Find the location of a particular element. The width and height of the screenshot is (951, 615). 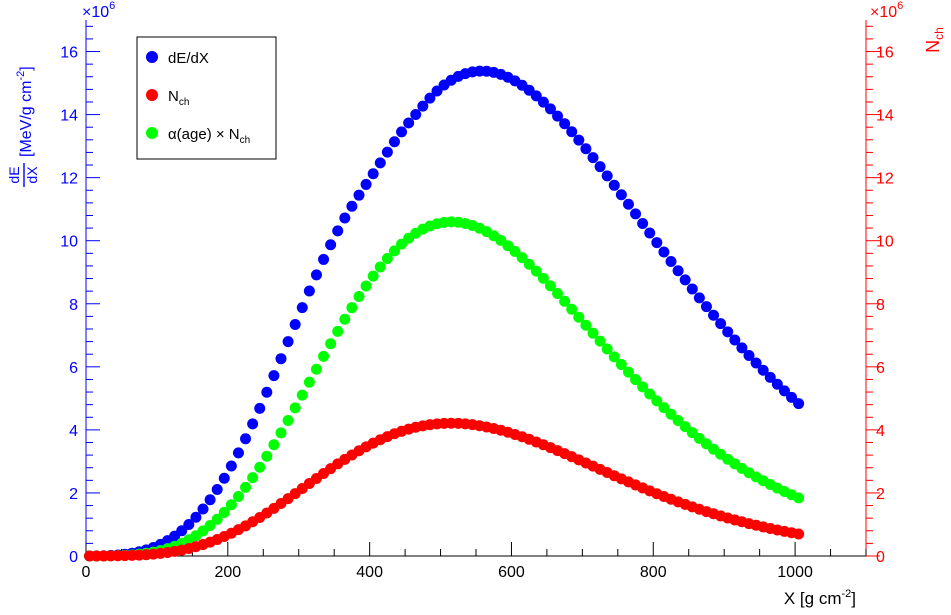

y-axis-title-right: Nch is located at coordinates (934, 40).